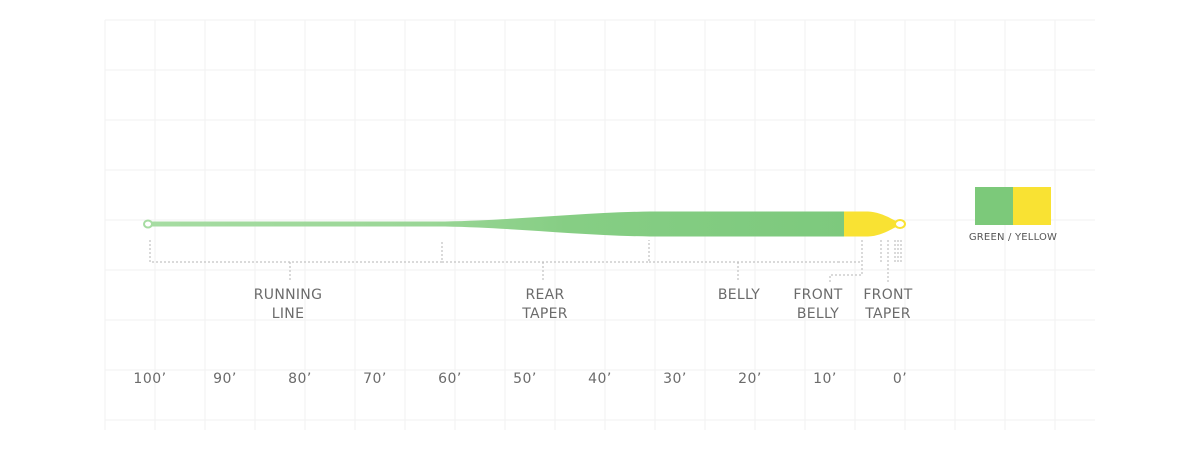 The width and height of the screenshot is (1200, 450). What do you see at coordinates (148, 224) in the screenshot?
I see `rear-loop` at bounding box center [148, 224].